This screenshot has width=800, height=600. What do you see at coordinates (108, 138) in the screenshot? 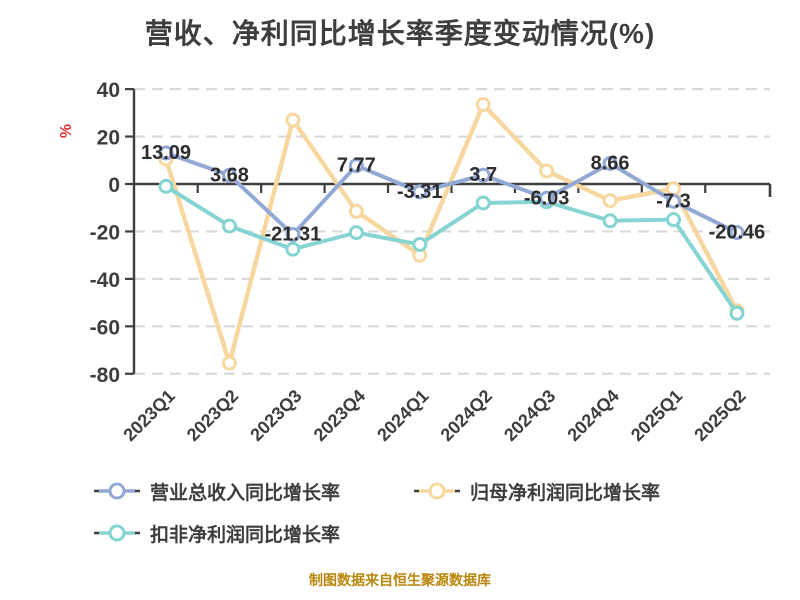
I see `y-tick-label: 20` at bounding box center [108, 138].